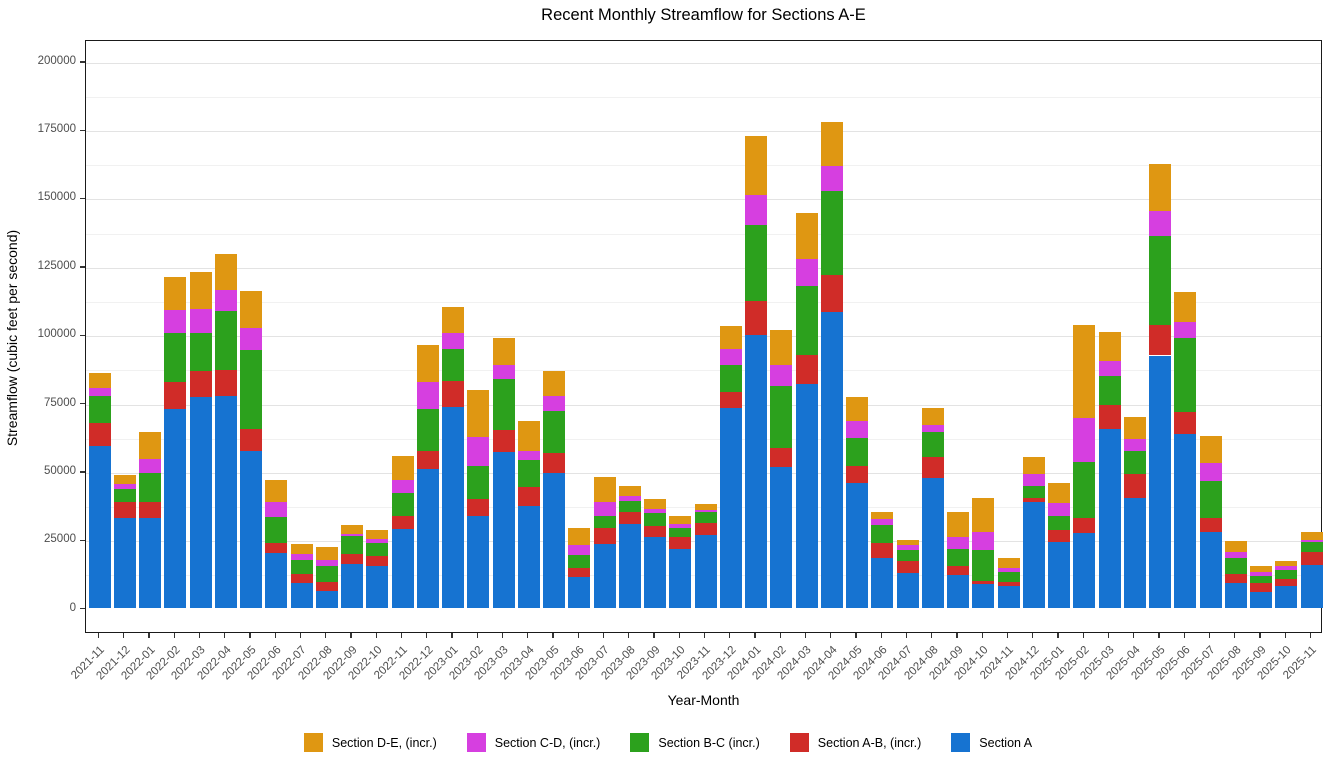  What do you see at coordinates (547, 742) in the screenshot?
I see `legend-label-section-c-d: Section C-D, (incr.)` at bounding box center [547, 742].